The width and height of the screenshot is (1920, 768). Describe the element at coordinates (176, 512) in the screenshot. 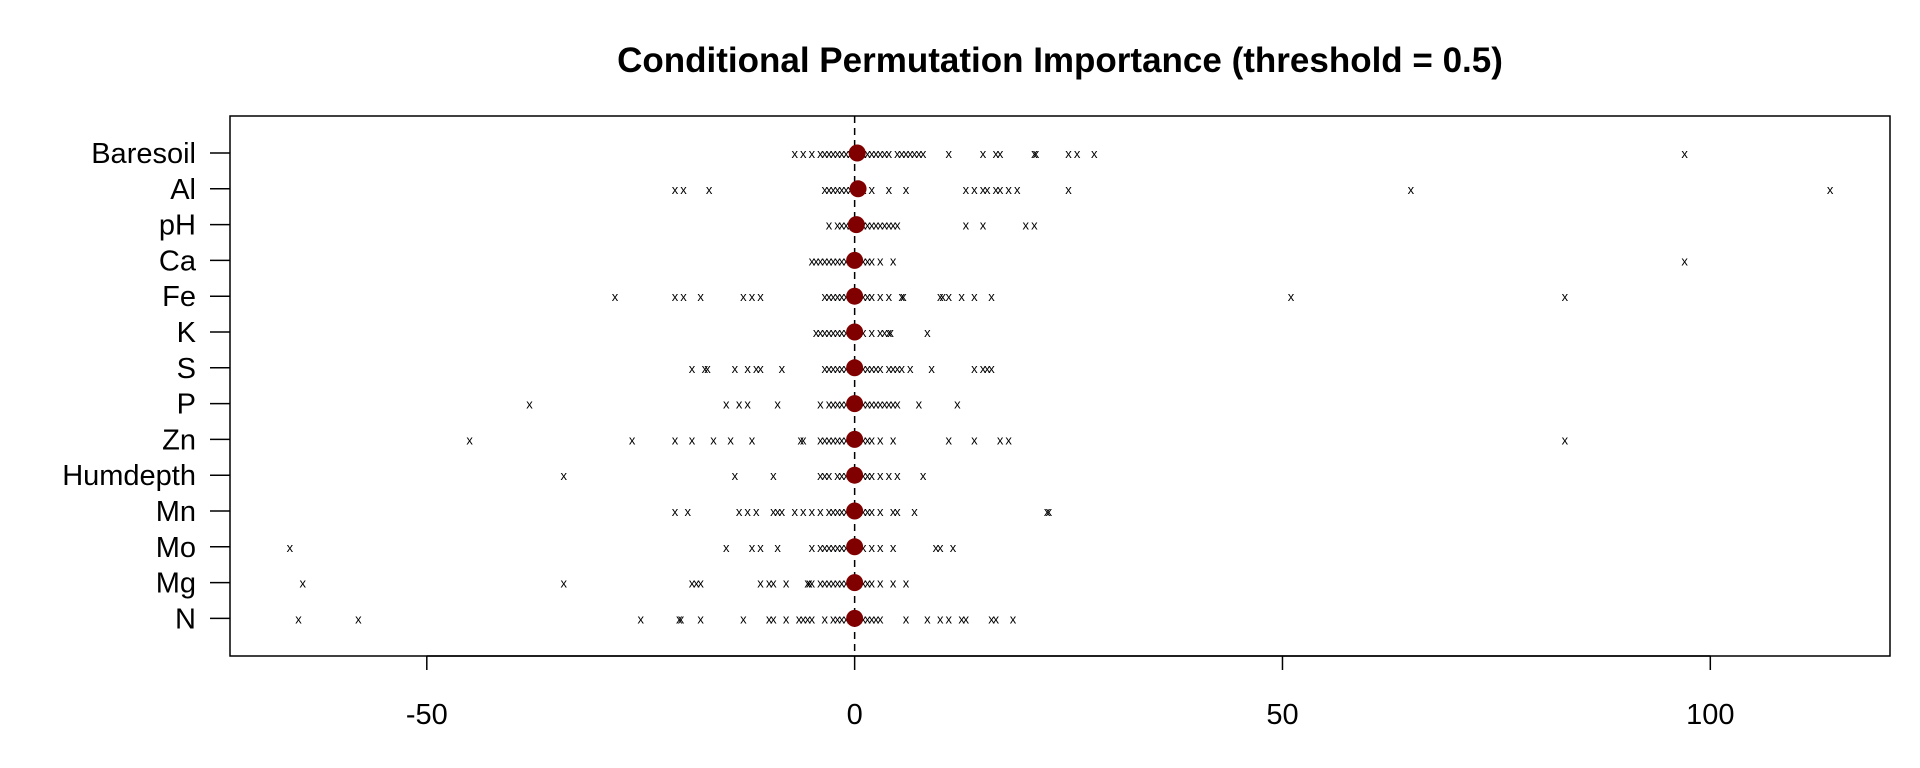

I see `y-tick-label: Mn` at that location.